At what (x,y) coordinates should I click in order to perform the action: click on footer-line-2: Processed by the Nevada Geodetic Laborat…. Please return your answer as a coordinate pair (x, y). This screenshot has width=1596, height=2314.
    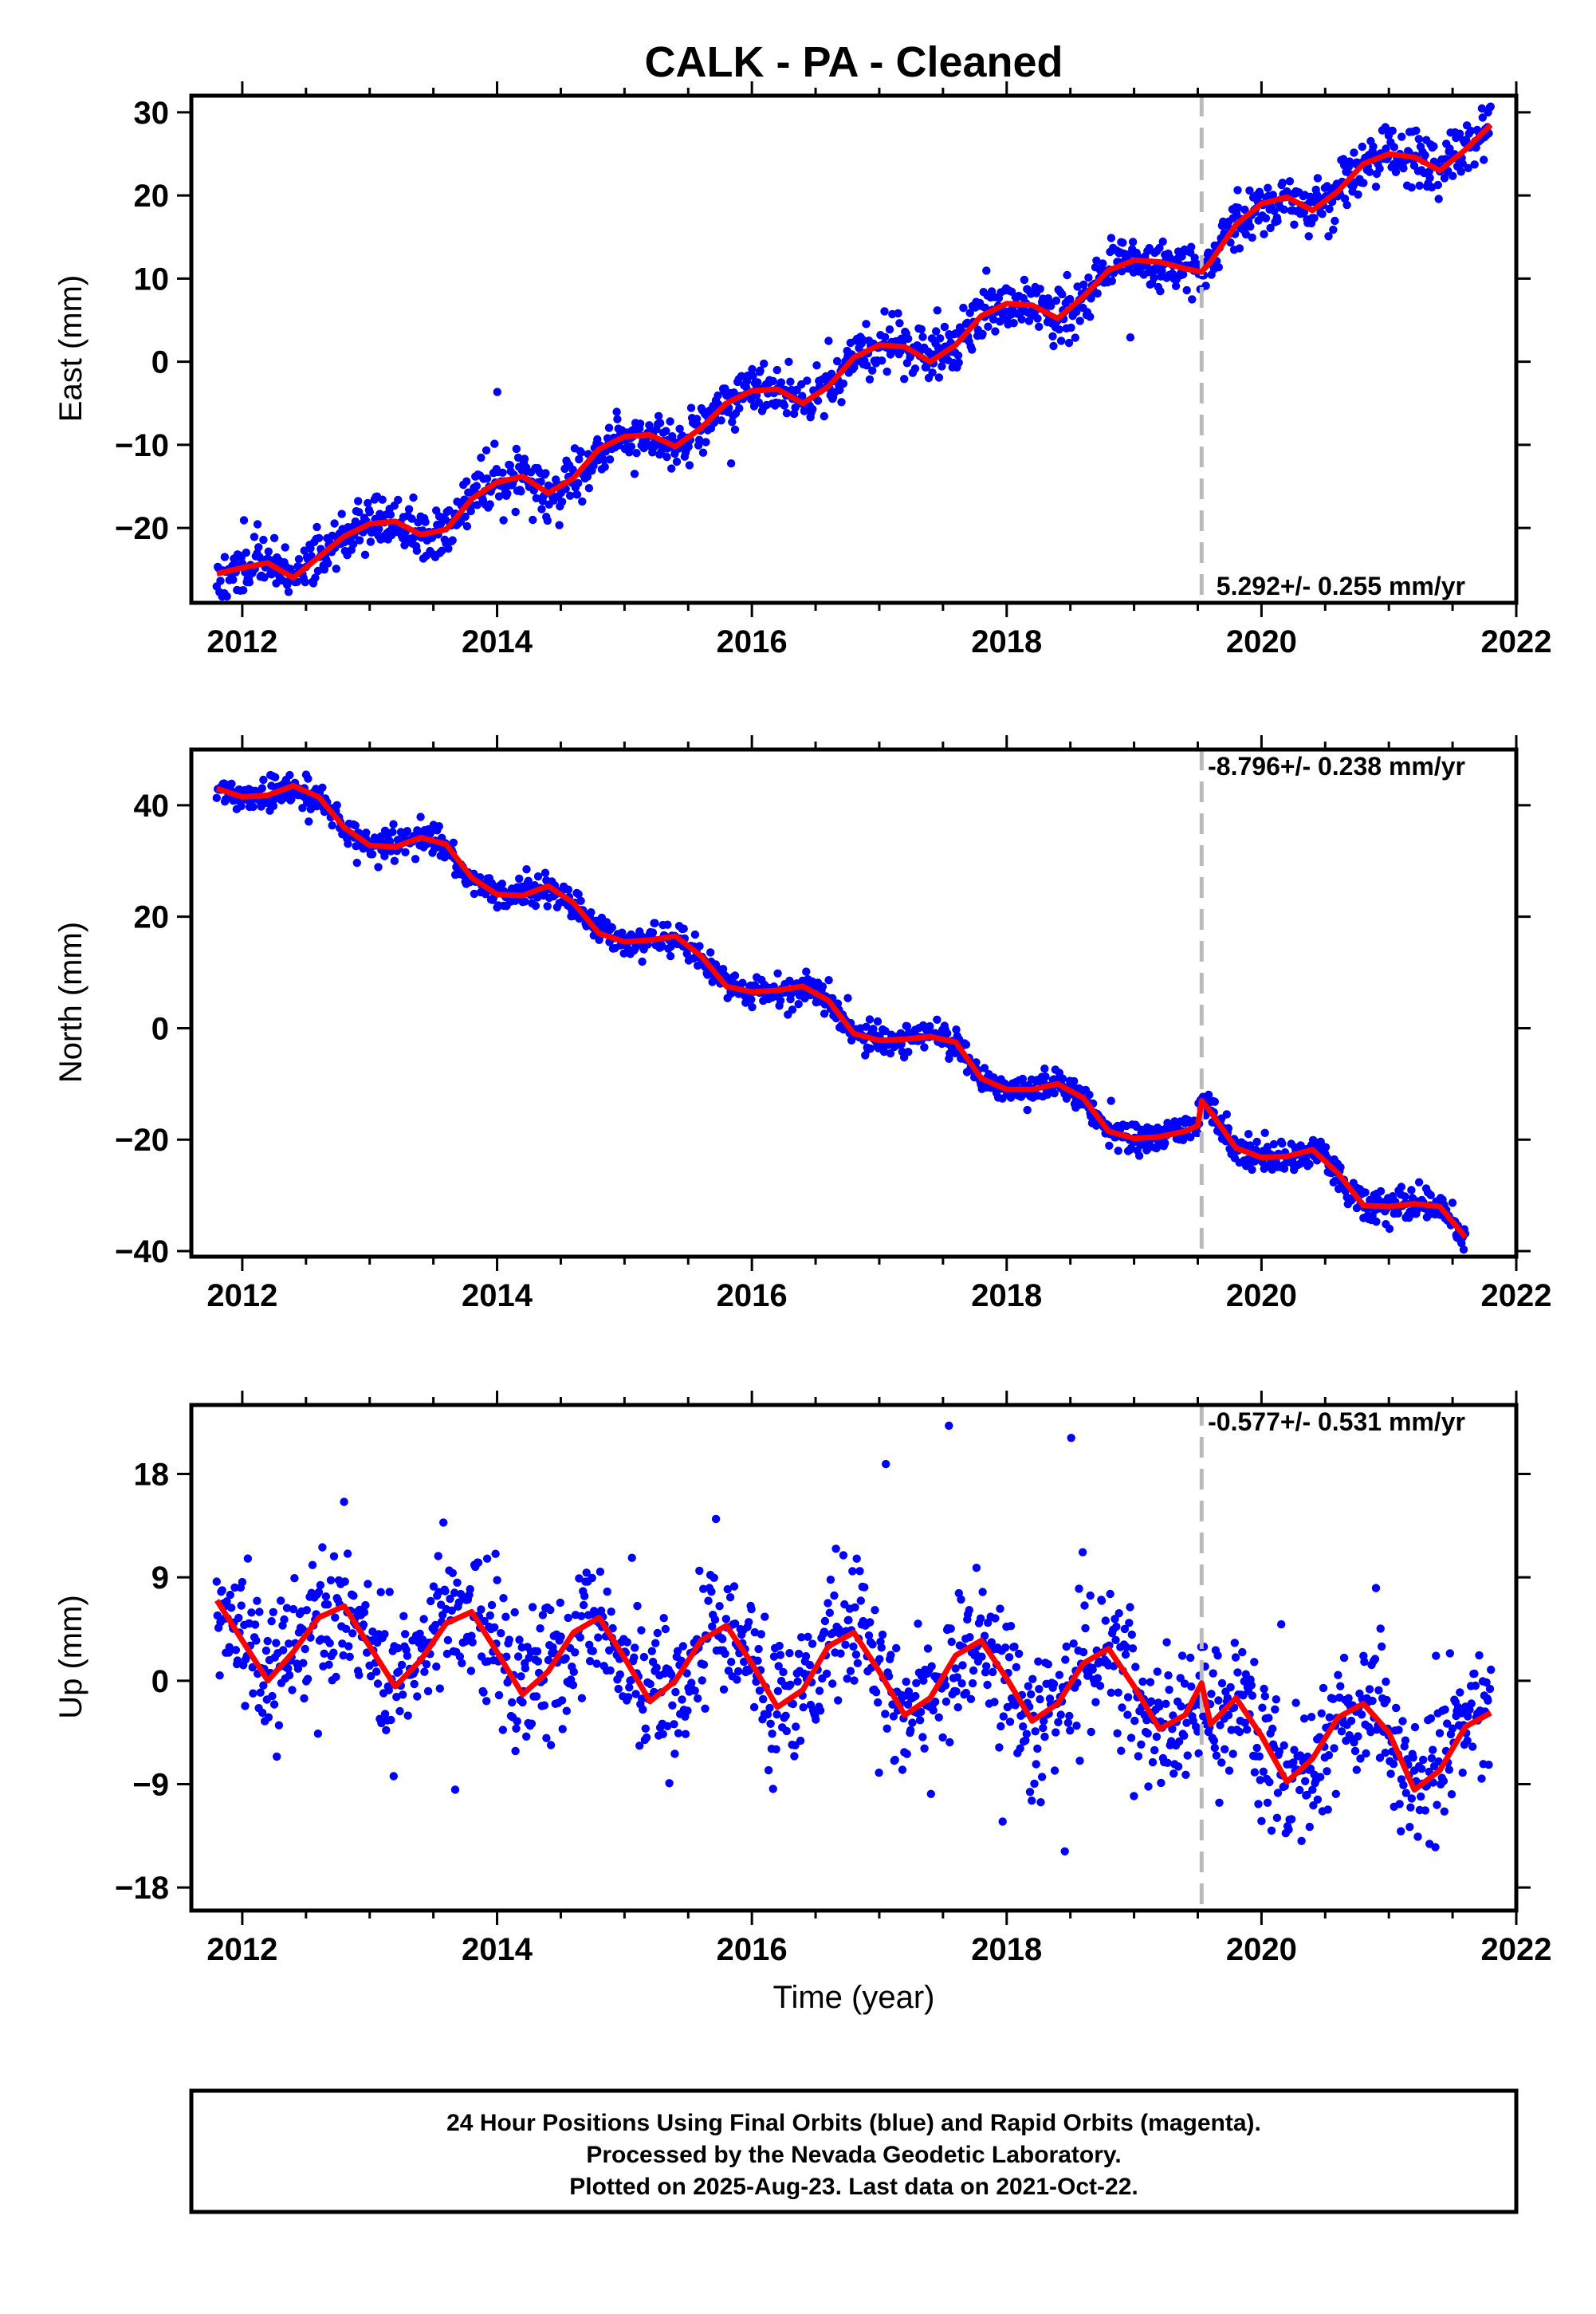
    Looking at the image, I should click on (853, 2155).